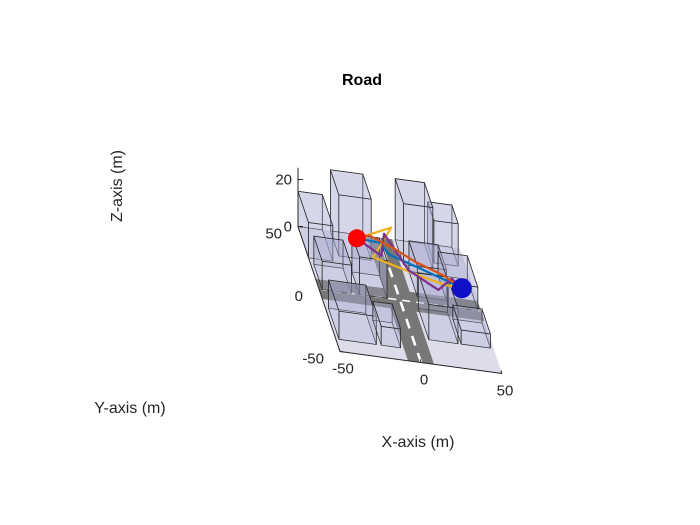  Describe the element at coordinates (283, 180) in the screenshot. I see `z-tick-label: 20` at that location.